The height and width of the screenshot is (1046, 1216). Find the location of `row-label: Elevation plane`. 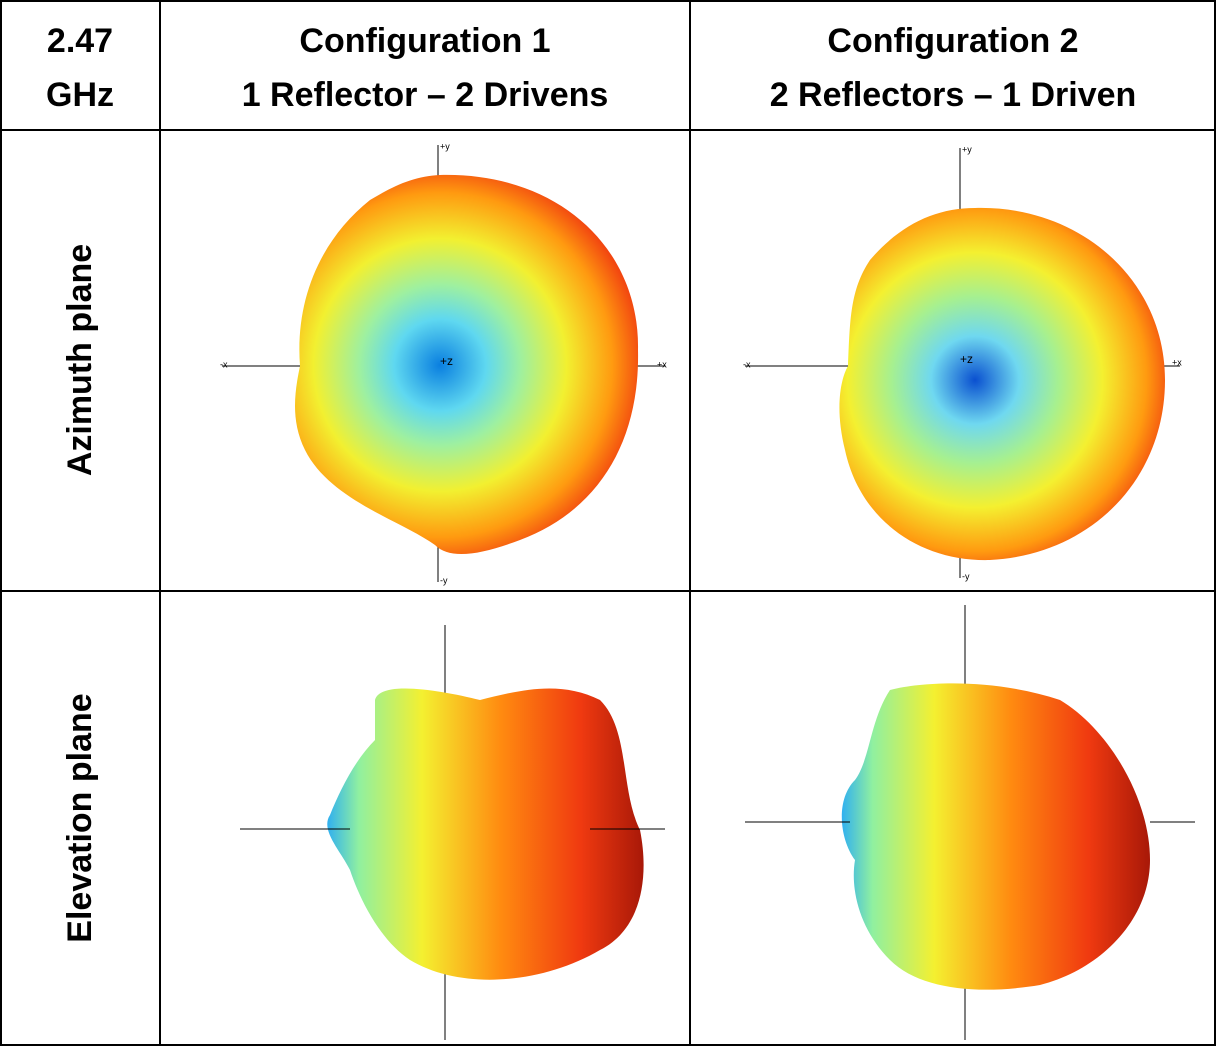

row-label: Elevation plane is located at coordinates (80, 817).